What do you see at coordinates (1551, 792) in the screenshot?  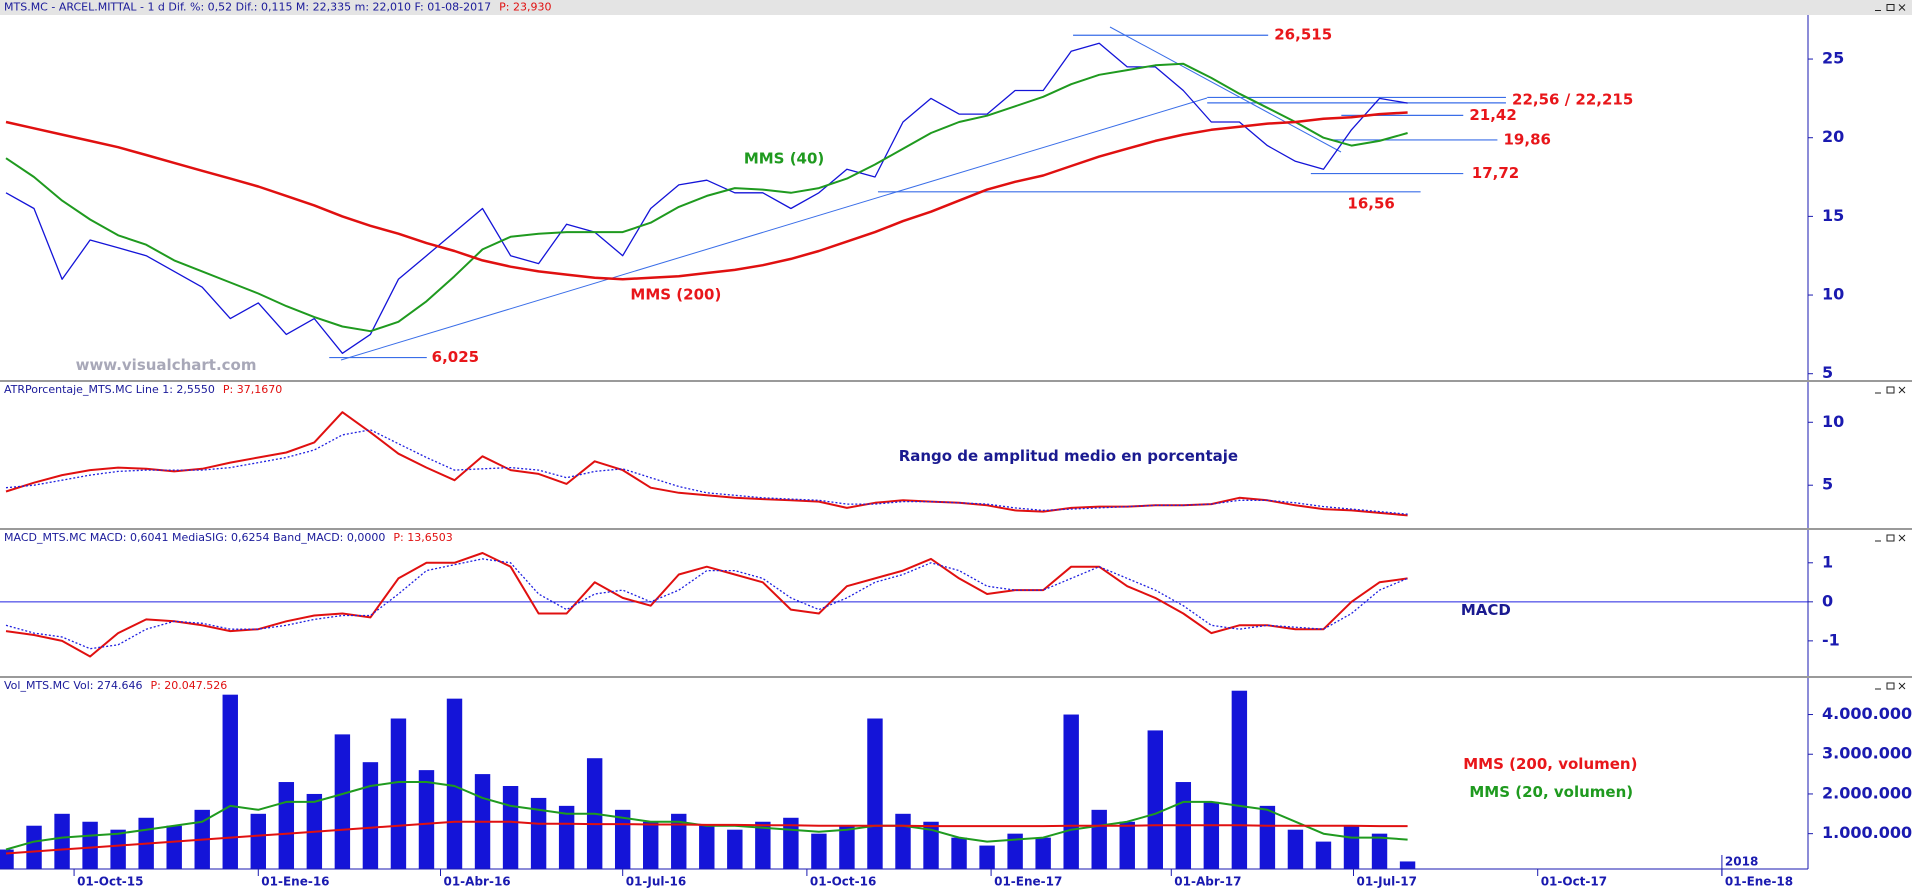 I see `annotation: MMS (20, volumen)` at bounding box center [1551, 792].